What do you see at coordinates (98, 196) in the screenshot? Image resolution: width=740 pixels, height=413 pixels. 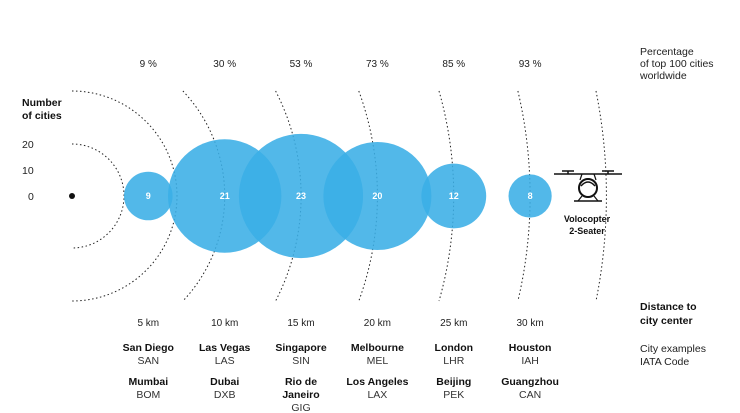 I see `center-arc` at bounding box center [98, 196].